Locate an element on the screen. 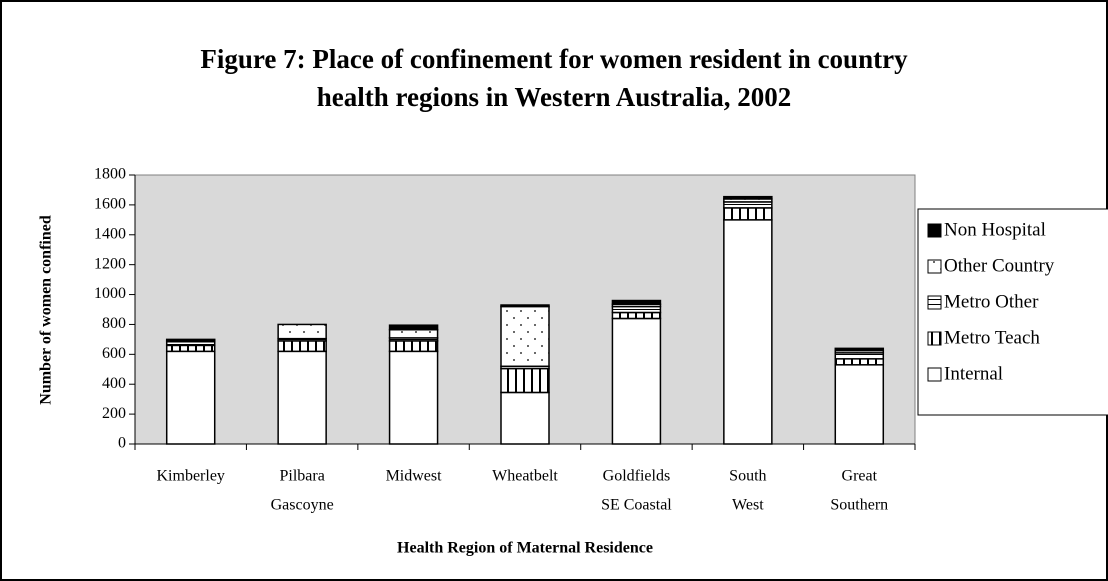 Image resolution: width=1108 pixels, height=581 pixels. y-tick-label: 0 is located at coordinates (122, 443).